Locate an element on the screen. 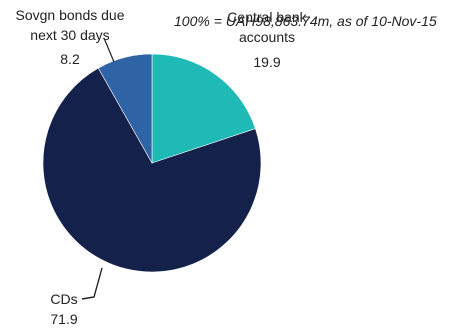  cds-value: 71.9 is located at coordinates (63, 319).